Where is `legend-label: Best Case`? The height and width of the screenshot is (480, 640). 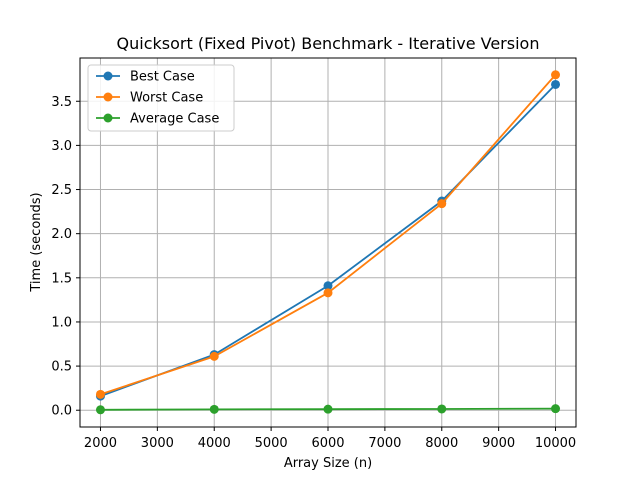
legend-label: Best Case is located at coordinates (162, 77).